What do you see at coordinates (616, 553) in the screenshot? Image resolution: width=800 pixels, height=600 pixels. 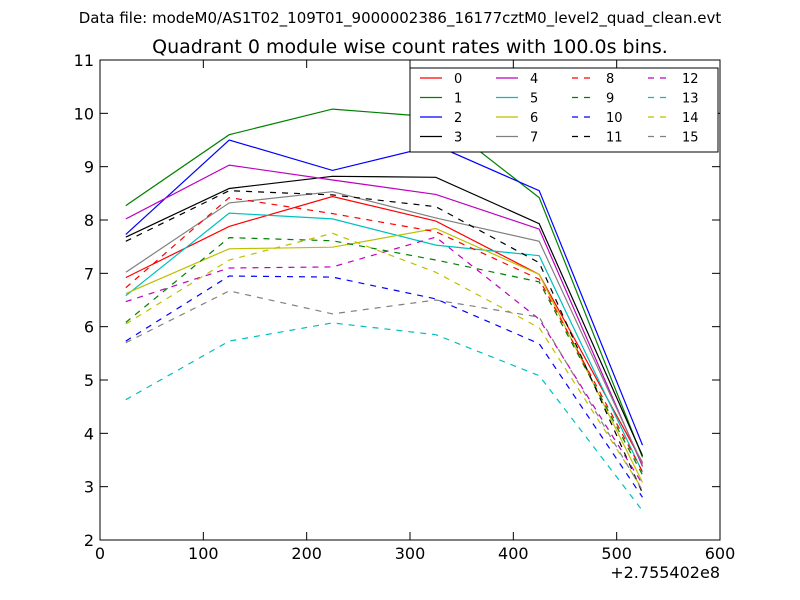 I see `x-tick-label: 500` at bounding box center [616, 553].